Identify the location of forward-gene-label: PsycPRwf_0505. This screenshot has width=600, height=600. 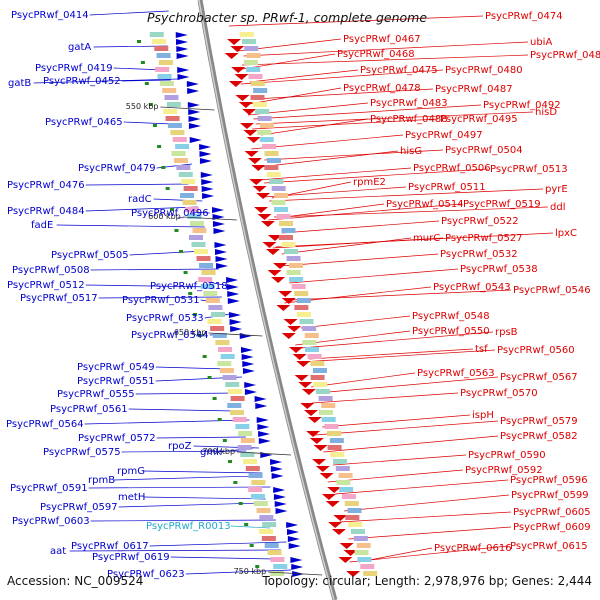
(90, 255).